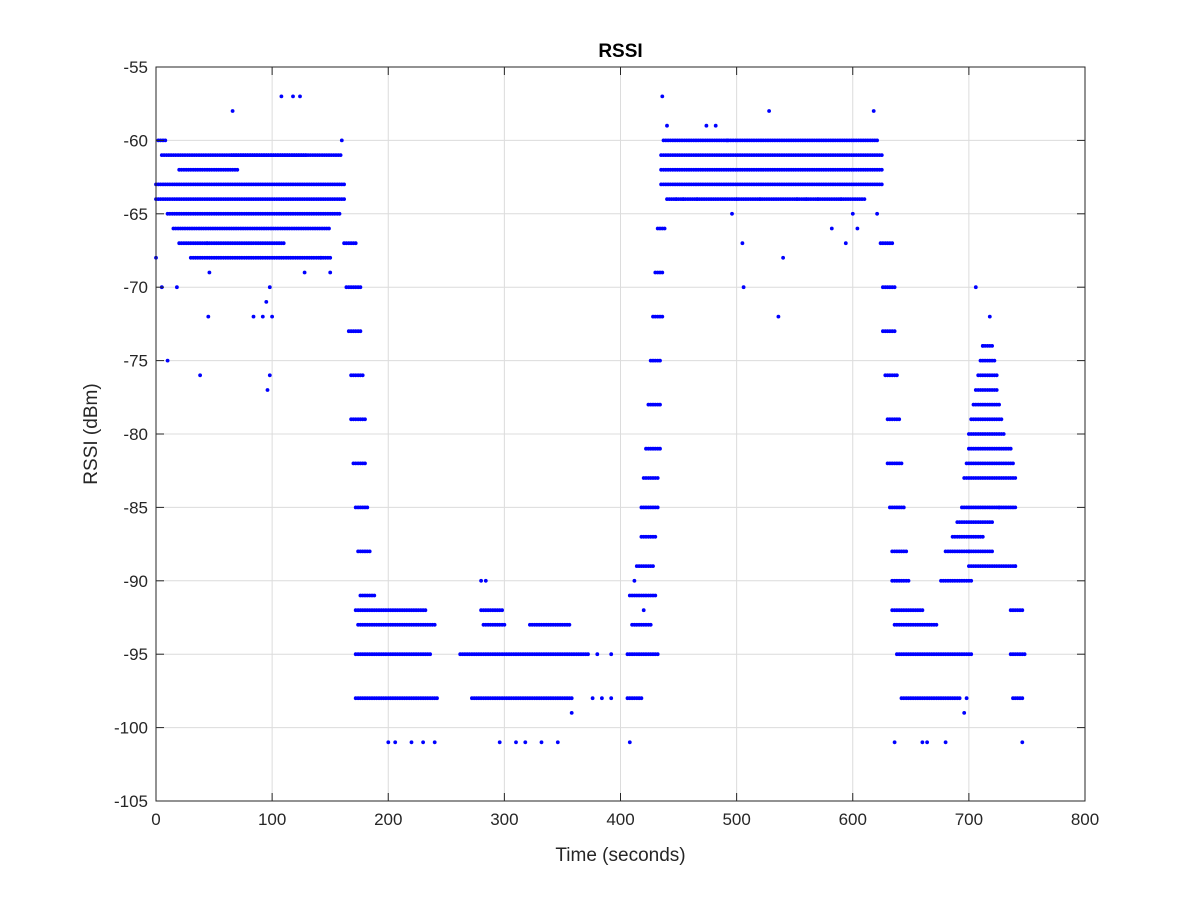 Image resolution: width=1200 pixels, height=900 pixels. Describe the element at coordinates (155, 819) in the screenshot. I see `x-tick-label: 0` at that location.